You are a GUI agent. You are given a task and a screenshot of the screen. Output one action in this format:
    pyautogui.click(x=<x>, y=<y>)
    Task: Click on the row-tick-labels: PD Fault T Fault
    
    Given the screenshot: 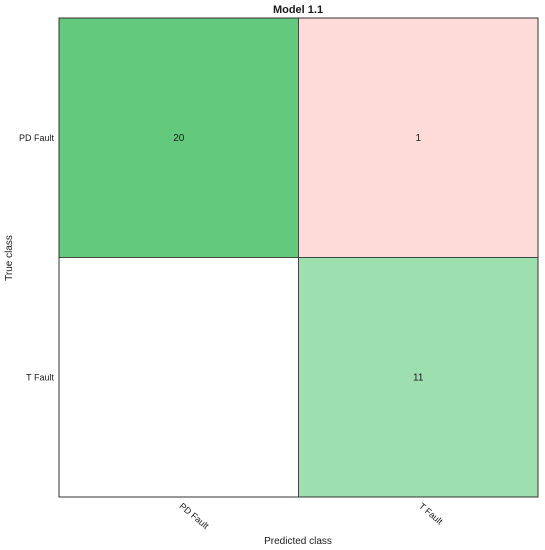 What is the action you would take?
    pyautogui.click(x=37, y=258)
    